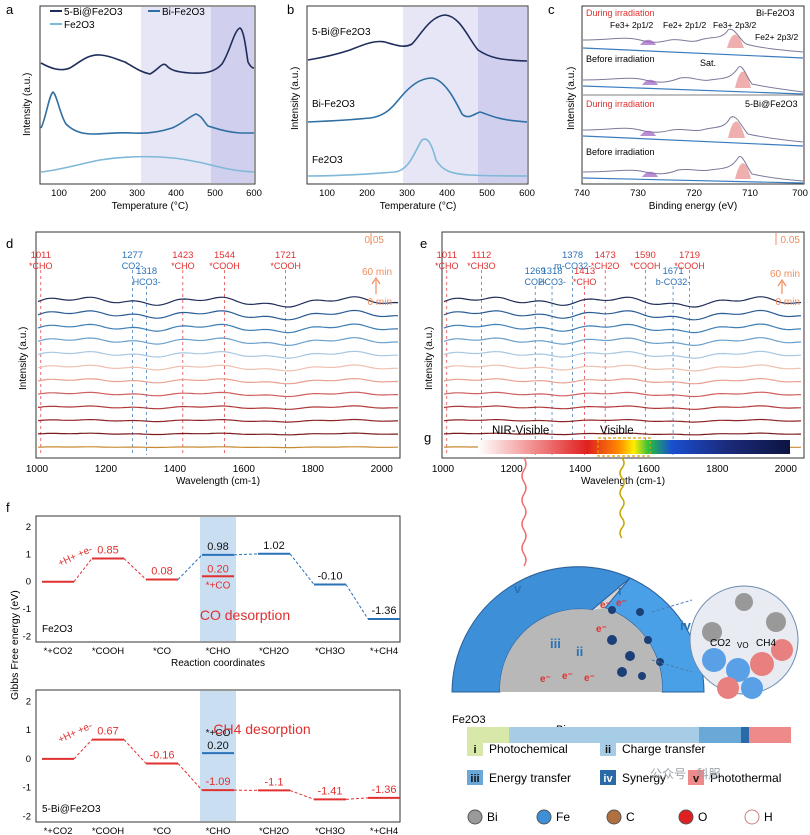  Describe the element at coordinates (28, 701) in the screenshot. I see `f-bottom-ytick: 2` at that location.